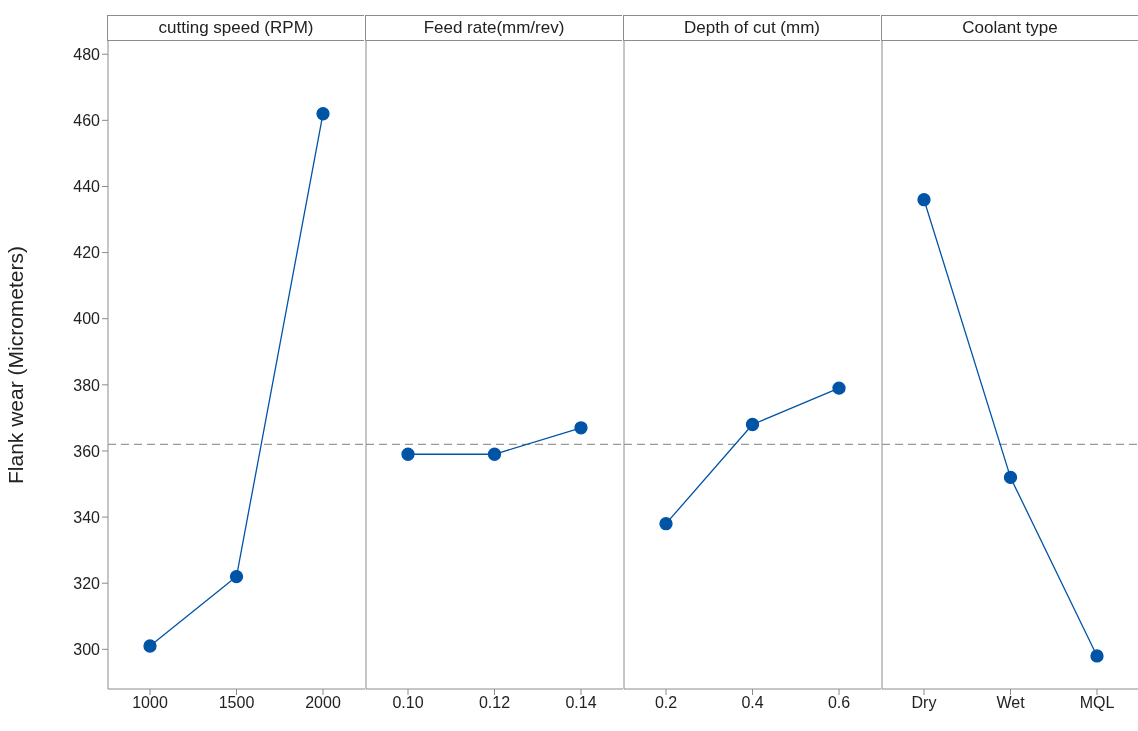  I want to click on y-tick-label: 360, so click(87, 451).